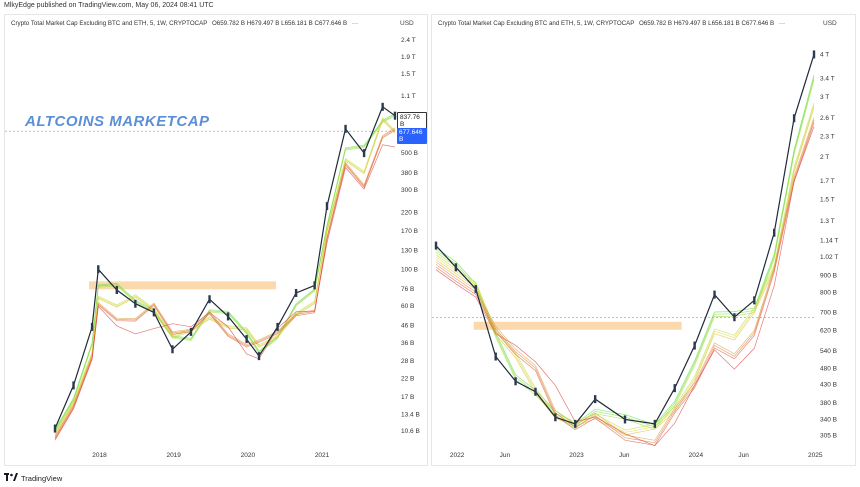  Describe the element at coordinates (827, 181) in the screenshot. I see `y-tick-label: 1.7 T` at that location.